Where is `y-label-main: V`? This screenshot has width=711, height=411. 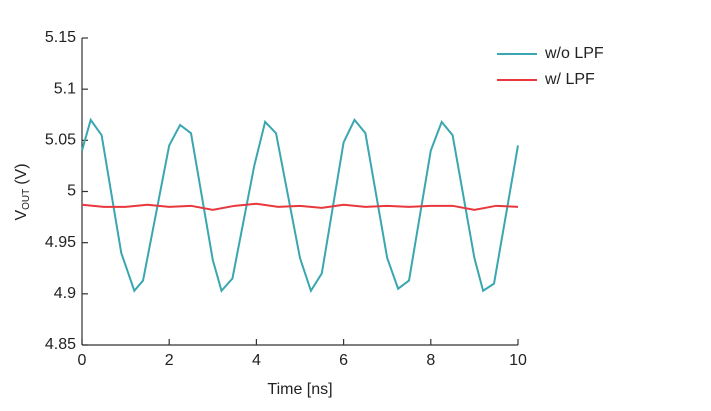 y-label-main: V is located at coordinates (21, 215).